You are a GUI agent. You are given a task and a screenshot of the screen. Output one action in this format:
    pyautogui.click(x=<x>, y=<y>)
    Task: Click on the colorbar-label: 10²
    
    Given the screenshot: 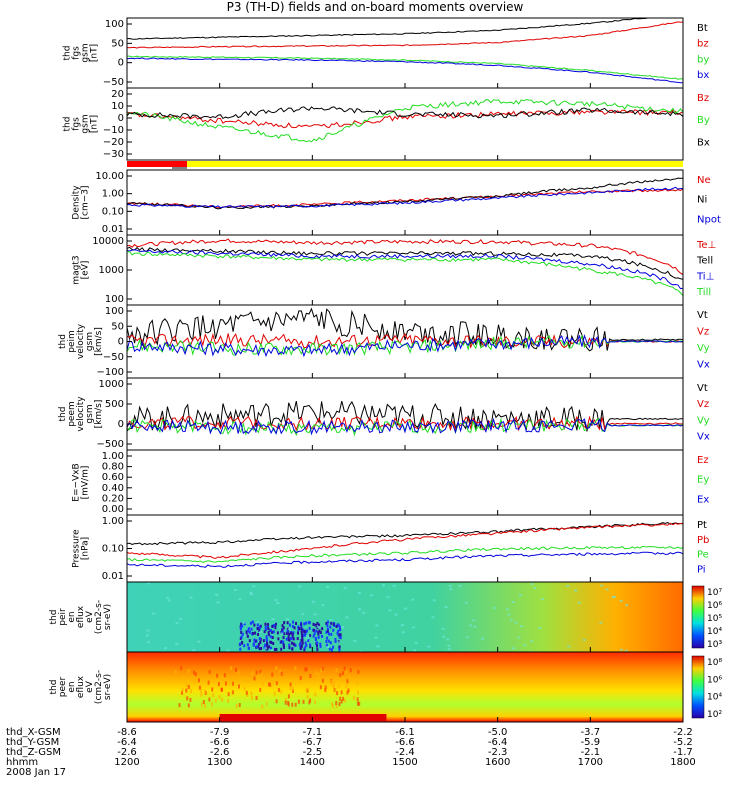 What is the action you would take?
    pyautogui.click(x=714, y=715)
    